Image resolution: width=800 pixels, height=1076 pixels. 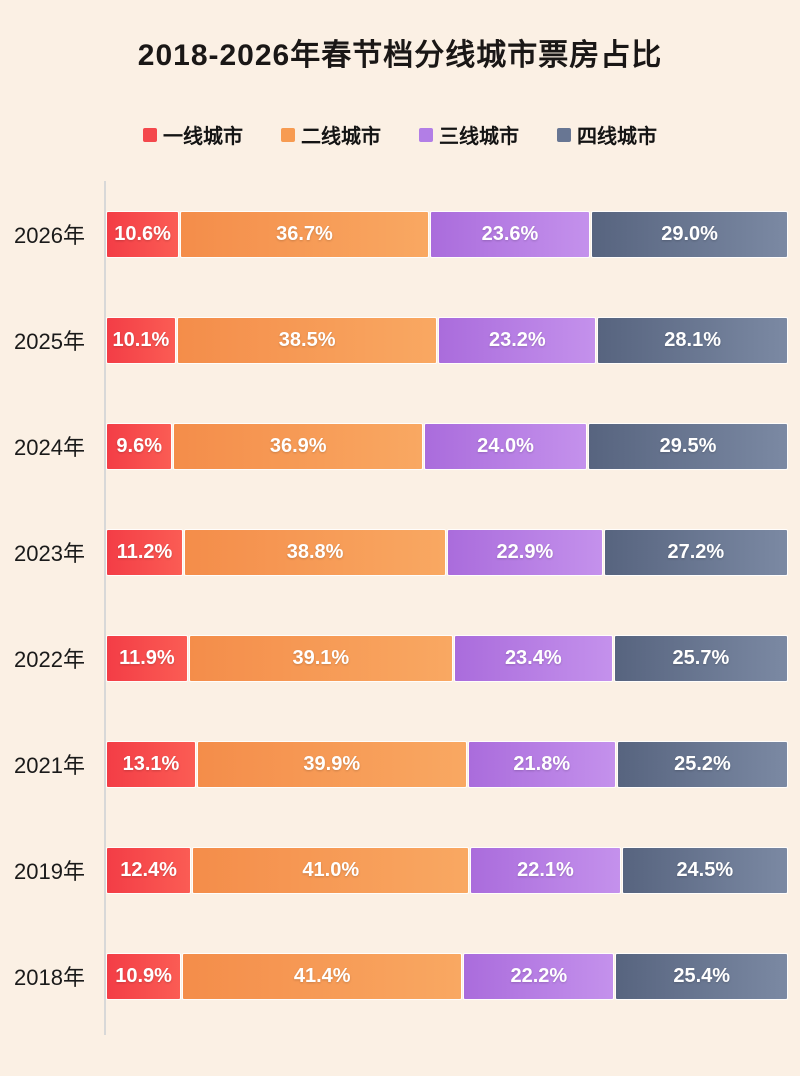 I want to click on bar-segment-value: 38.5%, so click(x=307, y=339).